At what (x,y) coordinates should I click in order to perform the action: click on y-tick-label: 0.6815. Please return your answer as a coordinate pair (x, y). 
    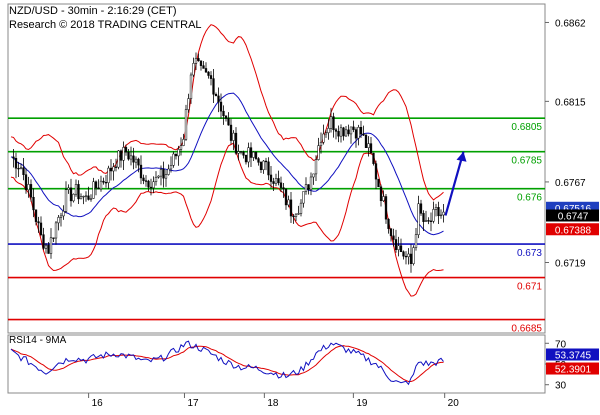
    Looking at the image, I should click on (570, 102).